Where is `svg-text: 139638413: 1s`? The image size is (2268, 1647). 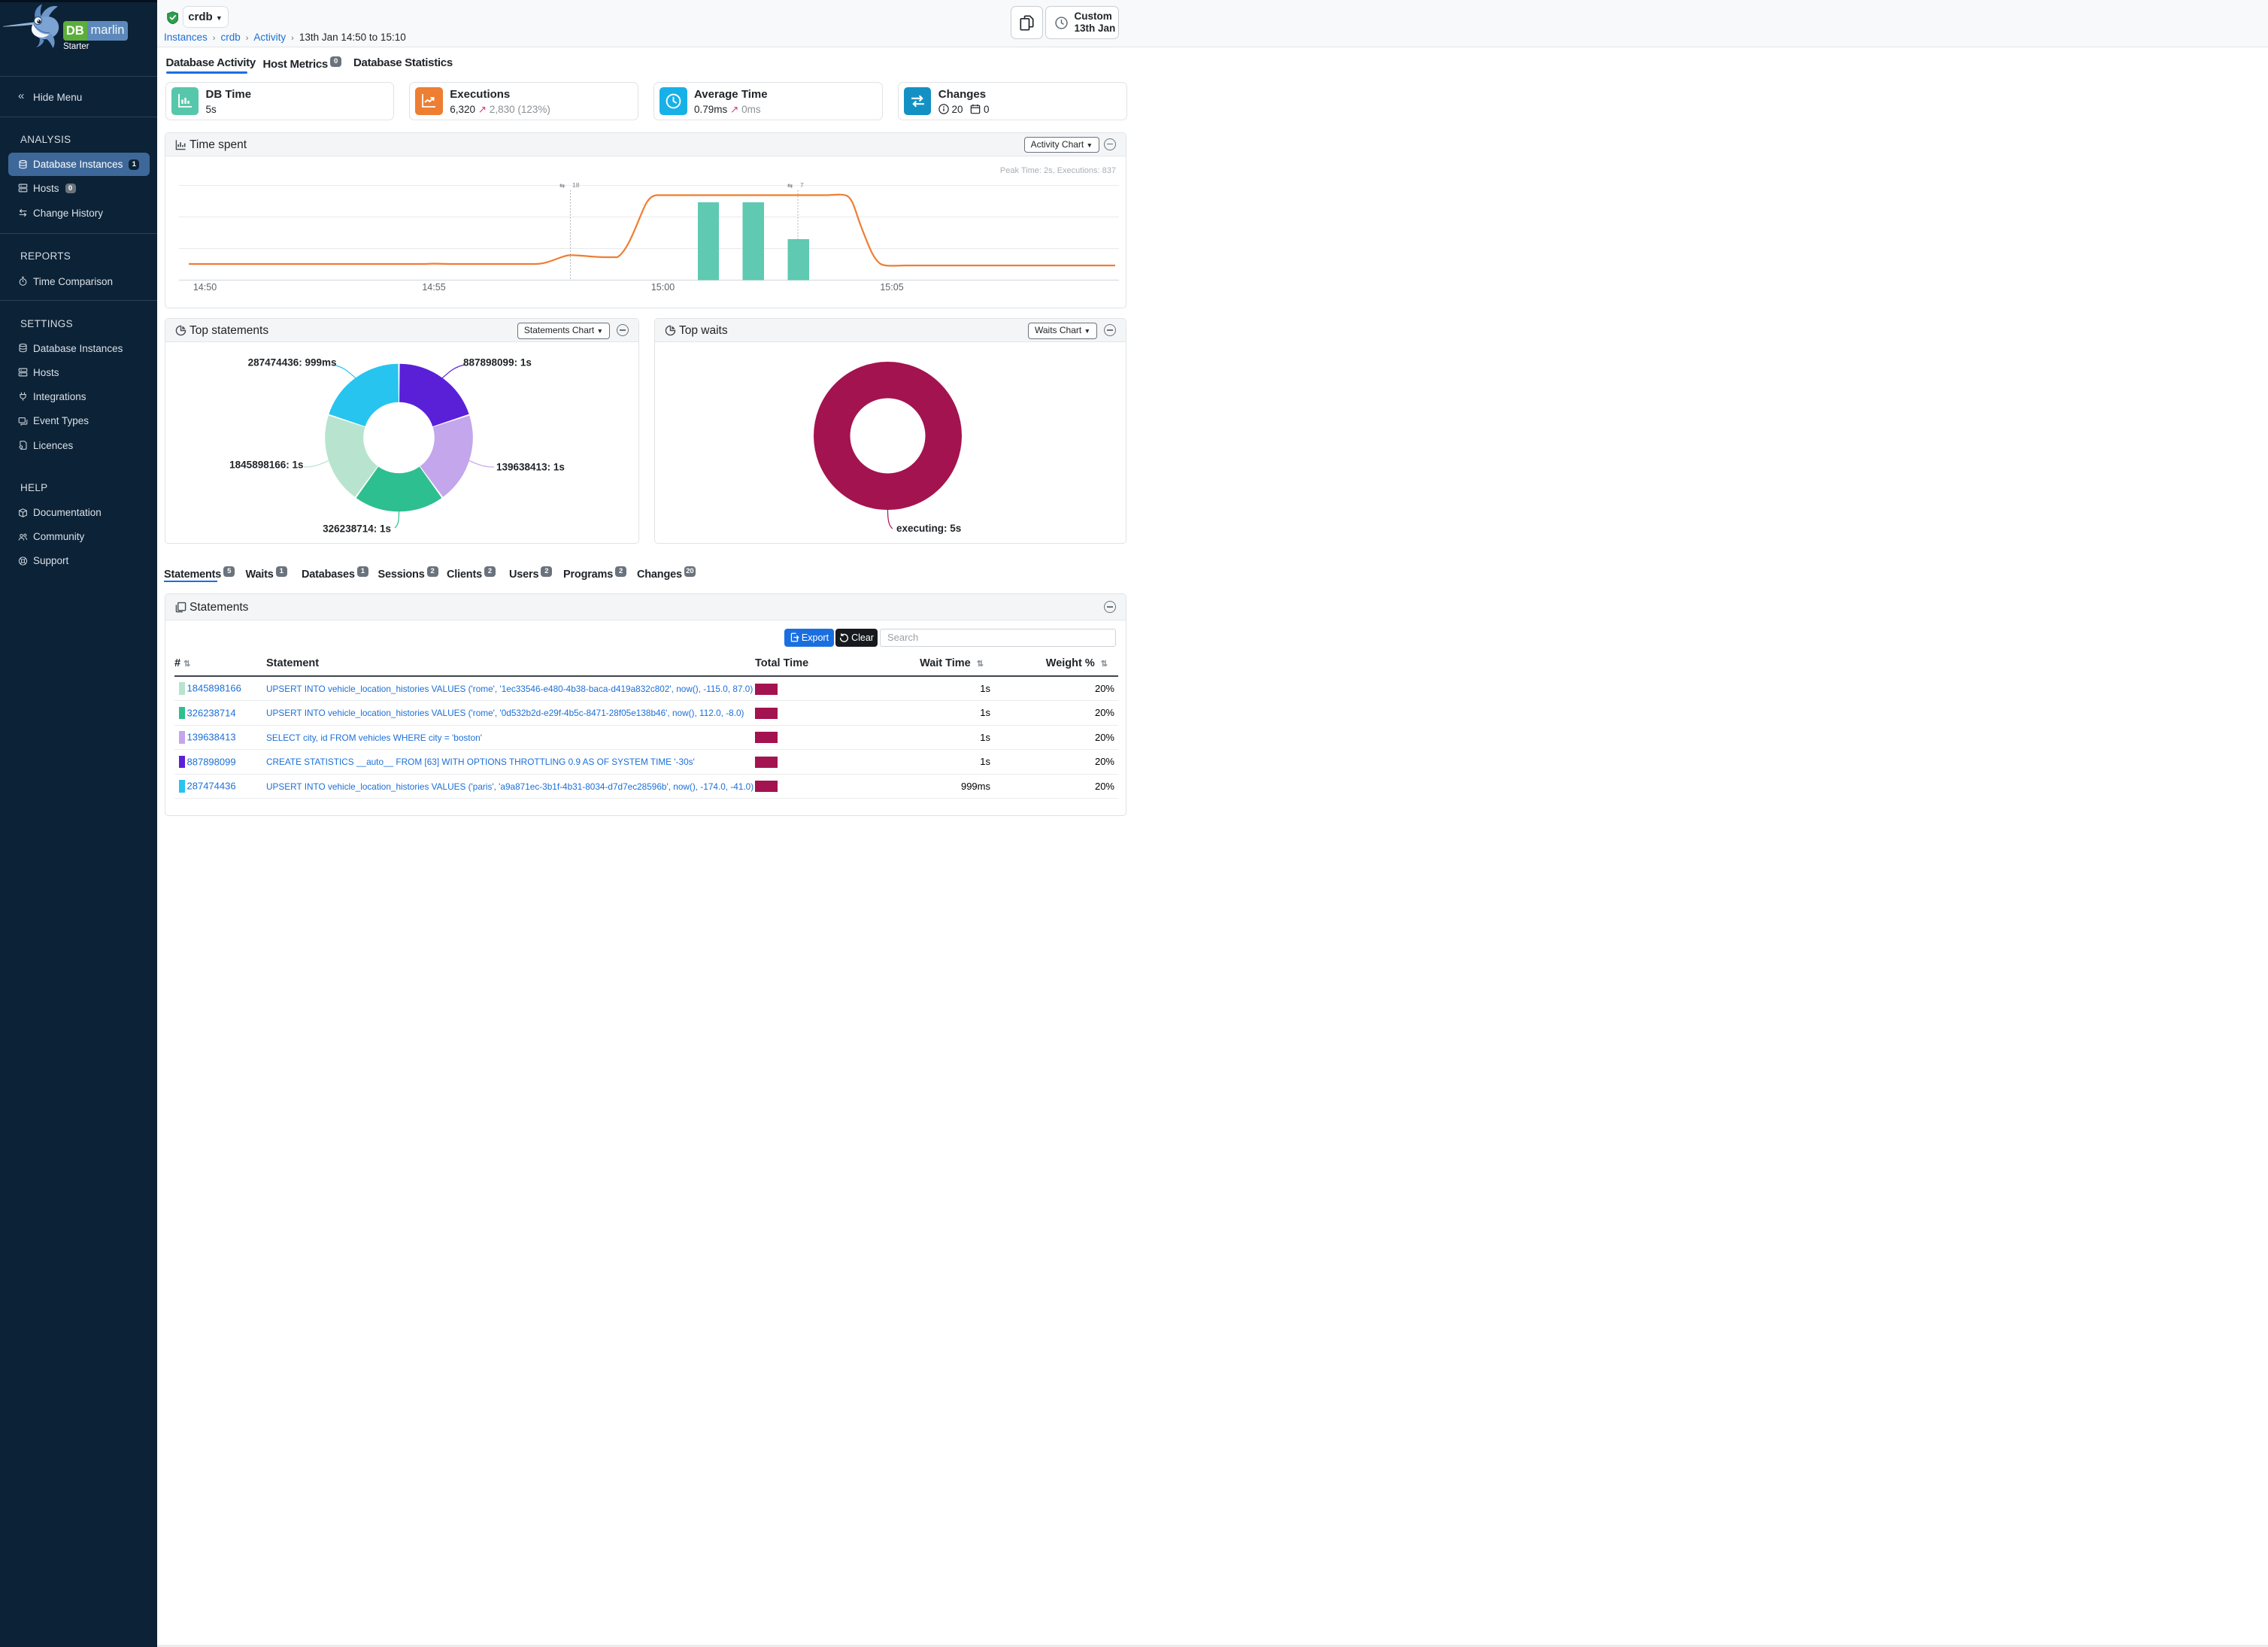 svg-text: 139638413: 1s is located at coordinates (530, 467).